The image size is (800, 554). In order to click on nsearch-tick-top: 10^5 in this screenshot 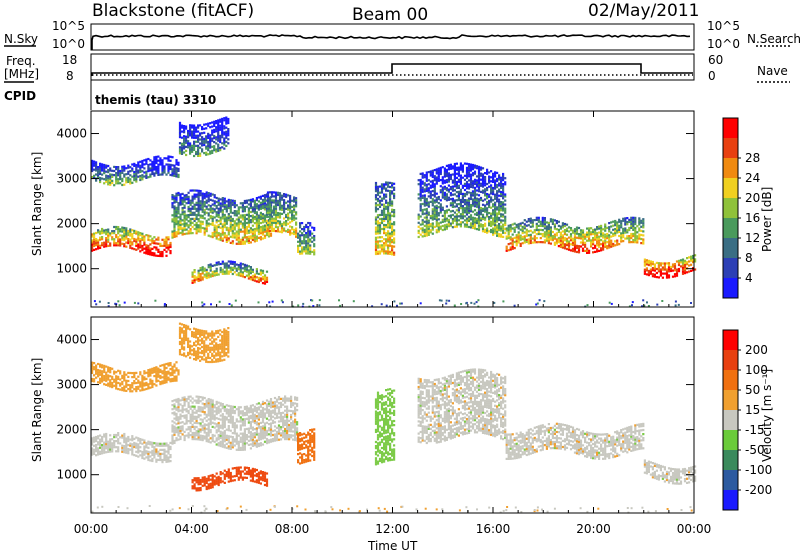, I will do `click(723, 26)`.